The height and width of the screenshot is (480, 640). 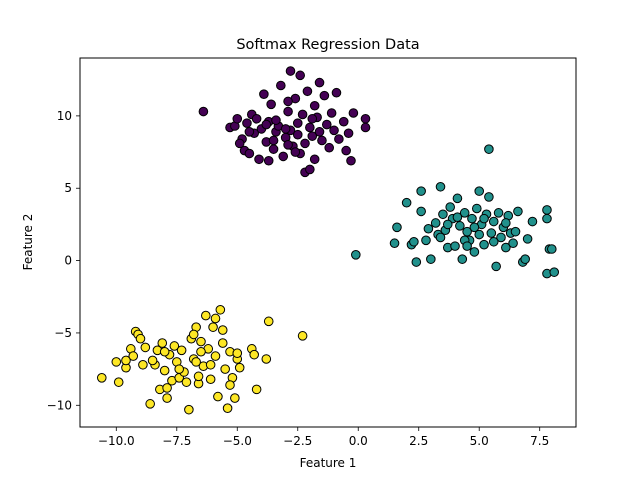 I want to click on x-tick-label: −7.5, so click(x=176, y=441).